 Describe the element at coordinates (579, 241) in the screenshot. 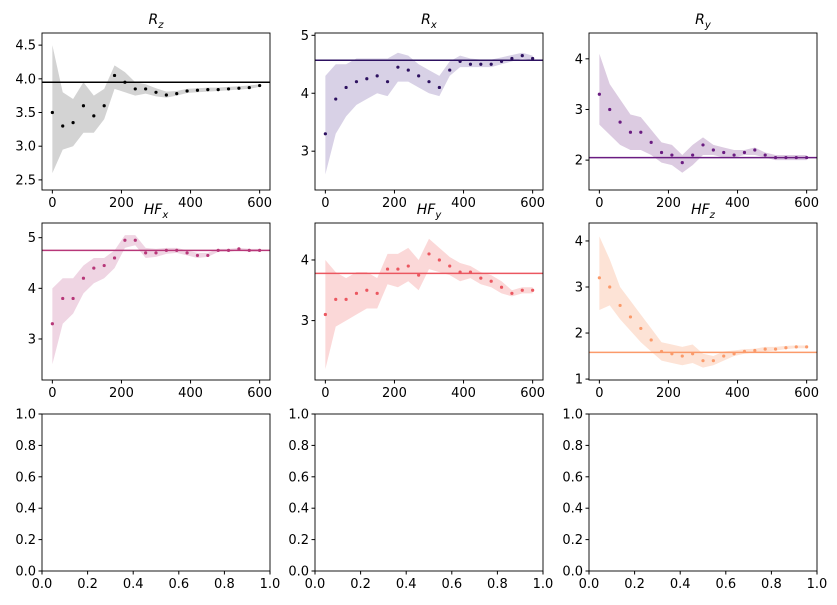

I see `y-tick-label: 4` at that location.